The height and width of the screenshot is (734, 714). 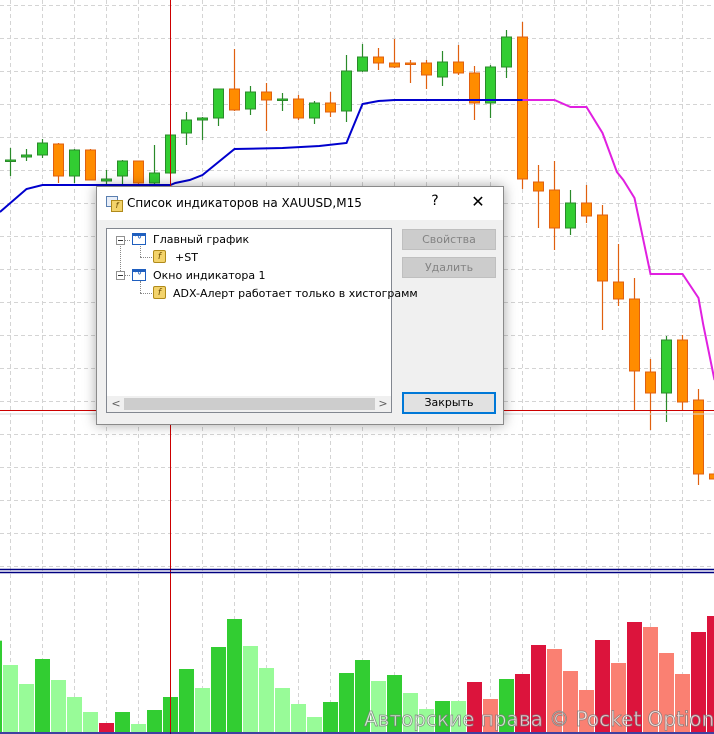 I want to click on collapse-toggle-subwindow, so click(x=120, y=275).